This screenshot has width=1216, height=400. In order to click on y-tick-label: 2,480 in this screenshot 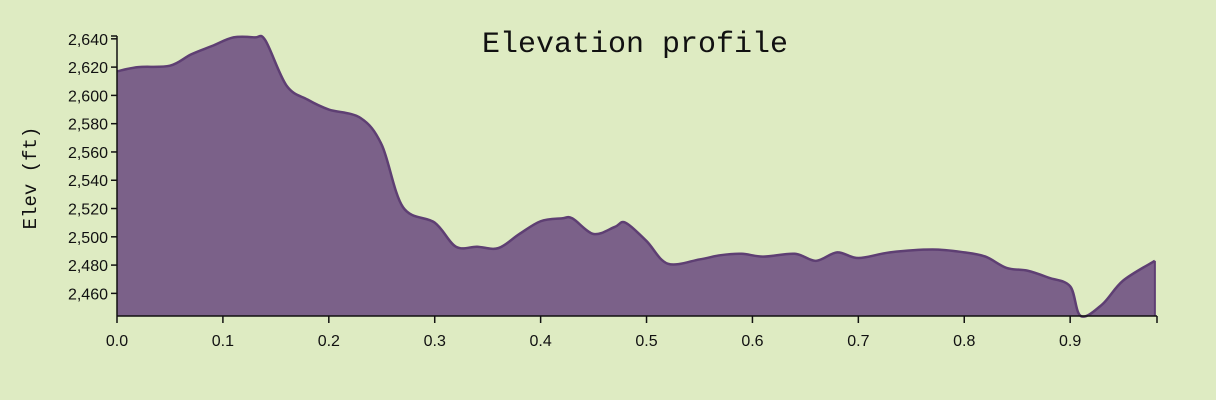, I will do `click(88, 266)`.